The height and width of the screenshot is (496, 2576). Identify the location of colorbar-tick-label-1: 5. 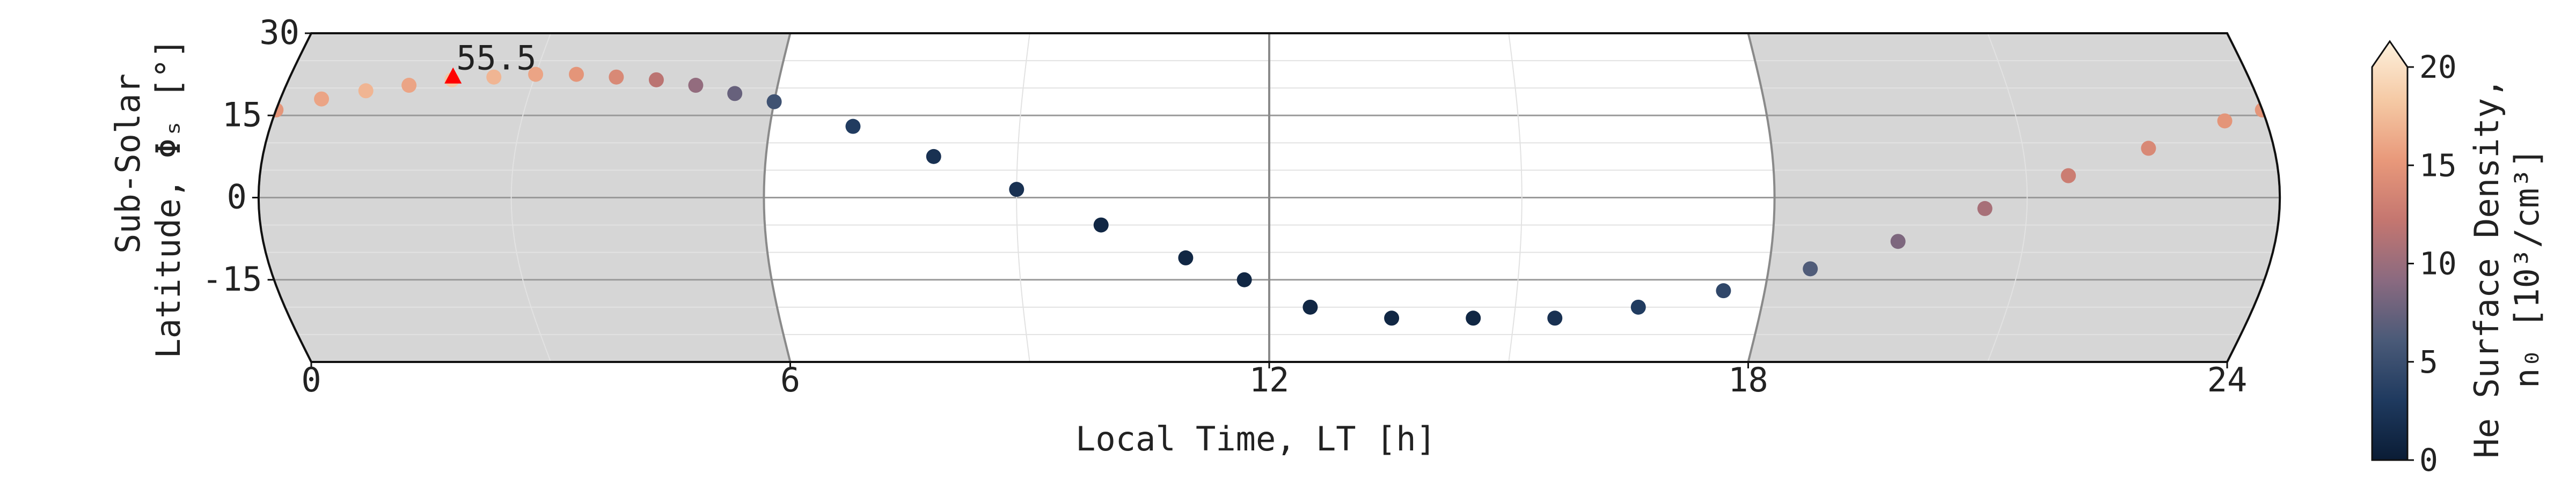
(2428, 362).